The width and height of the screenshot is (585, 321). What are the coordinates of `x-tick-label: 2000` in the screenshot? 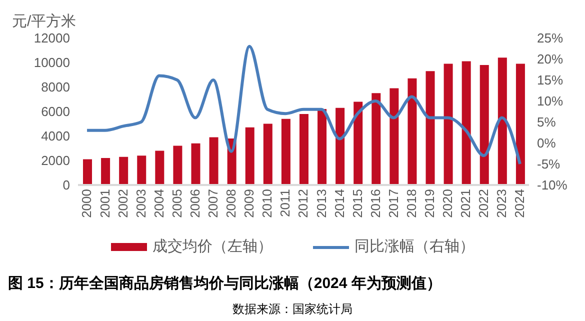 It's located at (86, 203).